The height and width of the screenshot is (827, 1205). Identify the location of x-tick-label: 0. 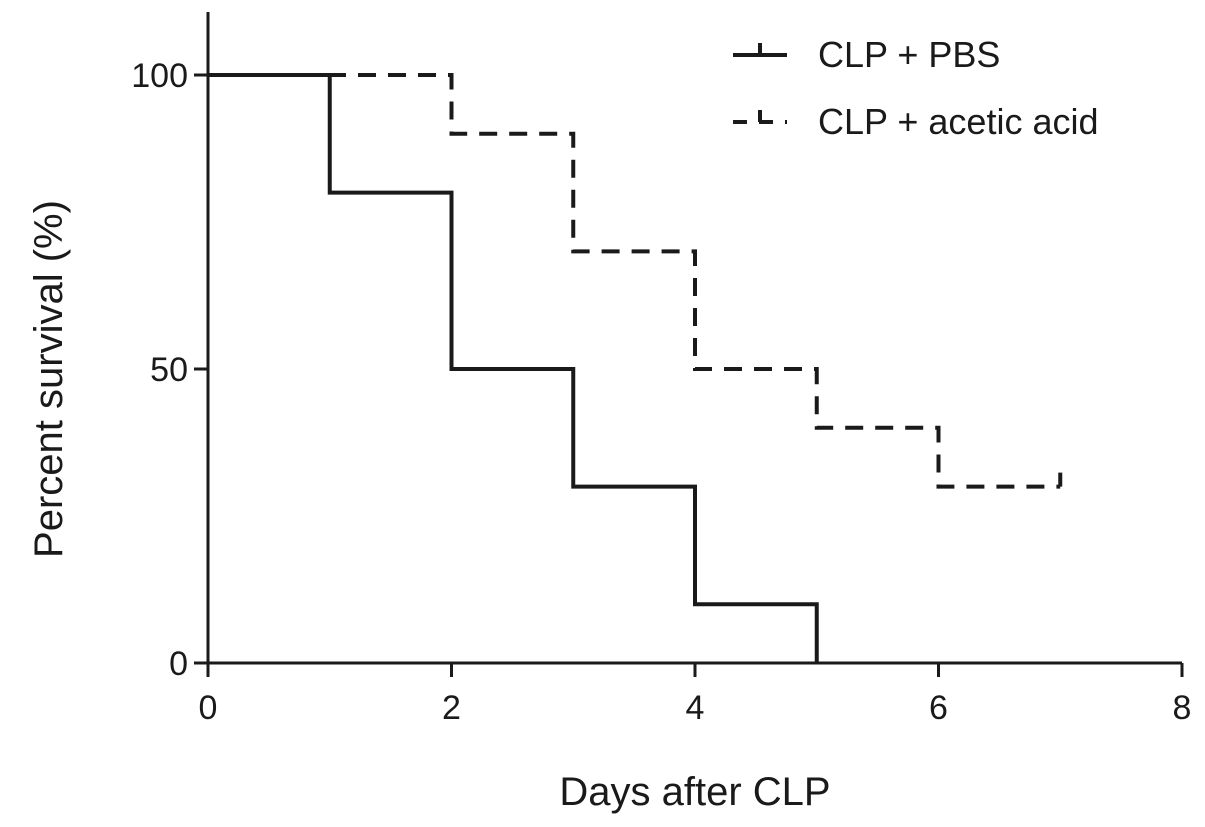
(208, 708).